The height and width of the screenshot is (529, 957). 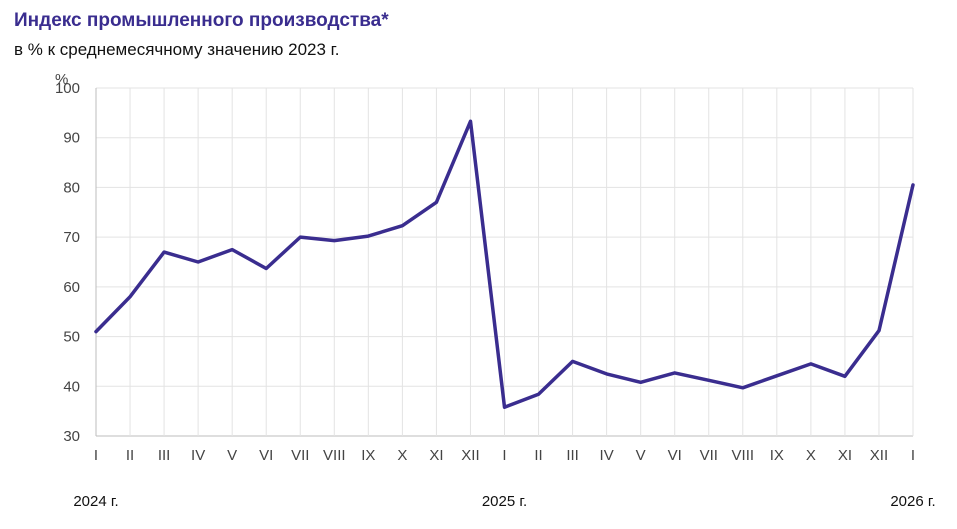 I want to click on y-tick-label: 80, so click(x=71, y=187).